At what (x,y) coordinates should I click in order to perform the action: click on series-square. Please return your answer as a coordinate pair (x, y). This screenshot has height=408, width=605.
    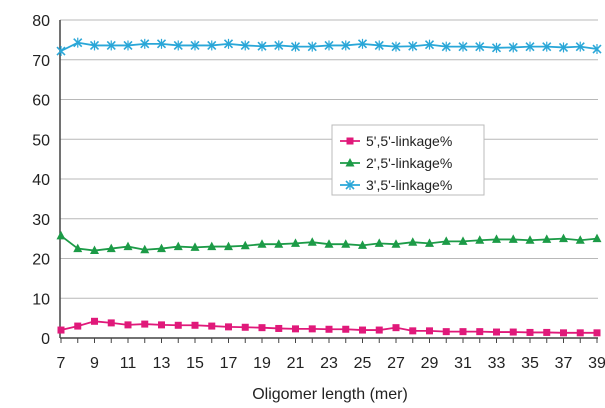
    Looking at the image, I should click on (329, 327).